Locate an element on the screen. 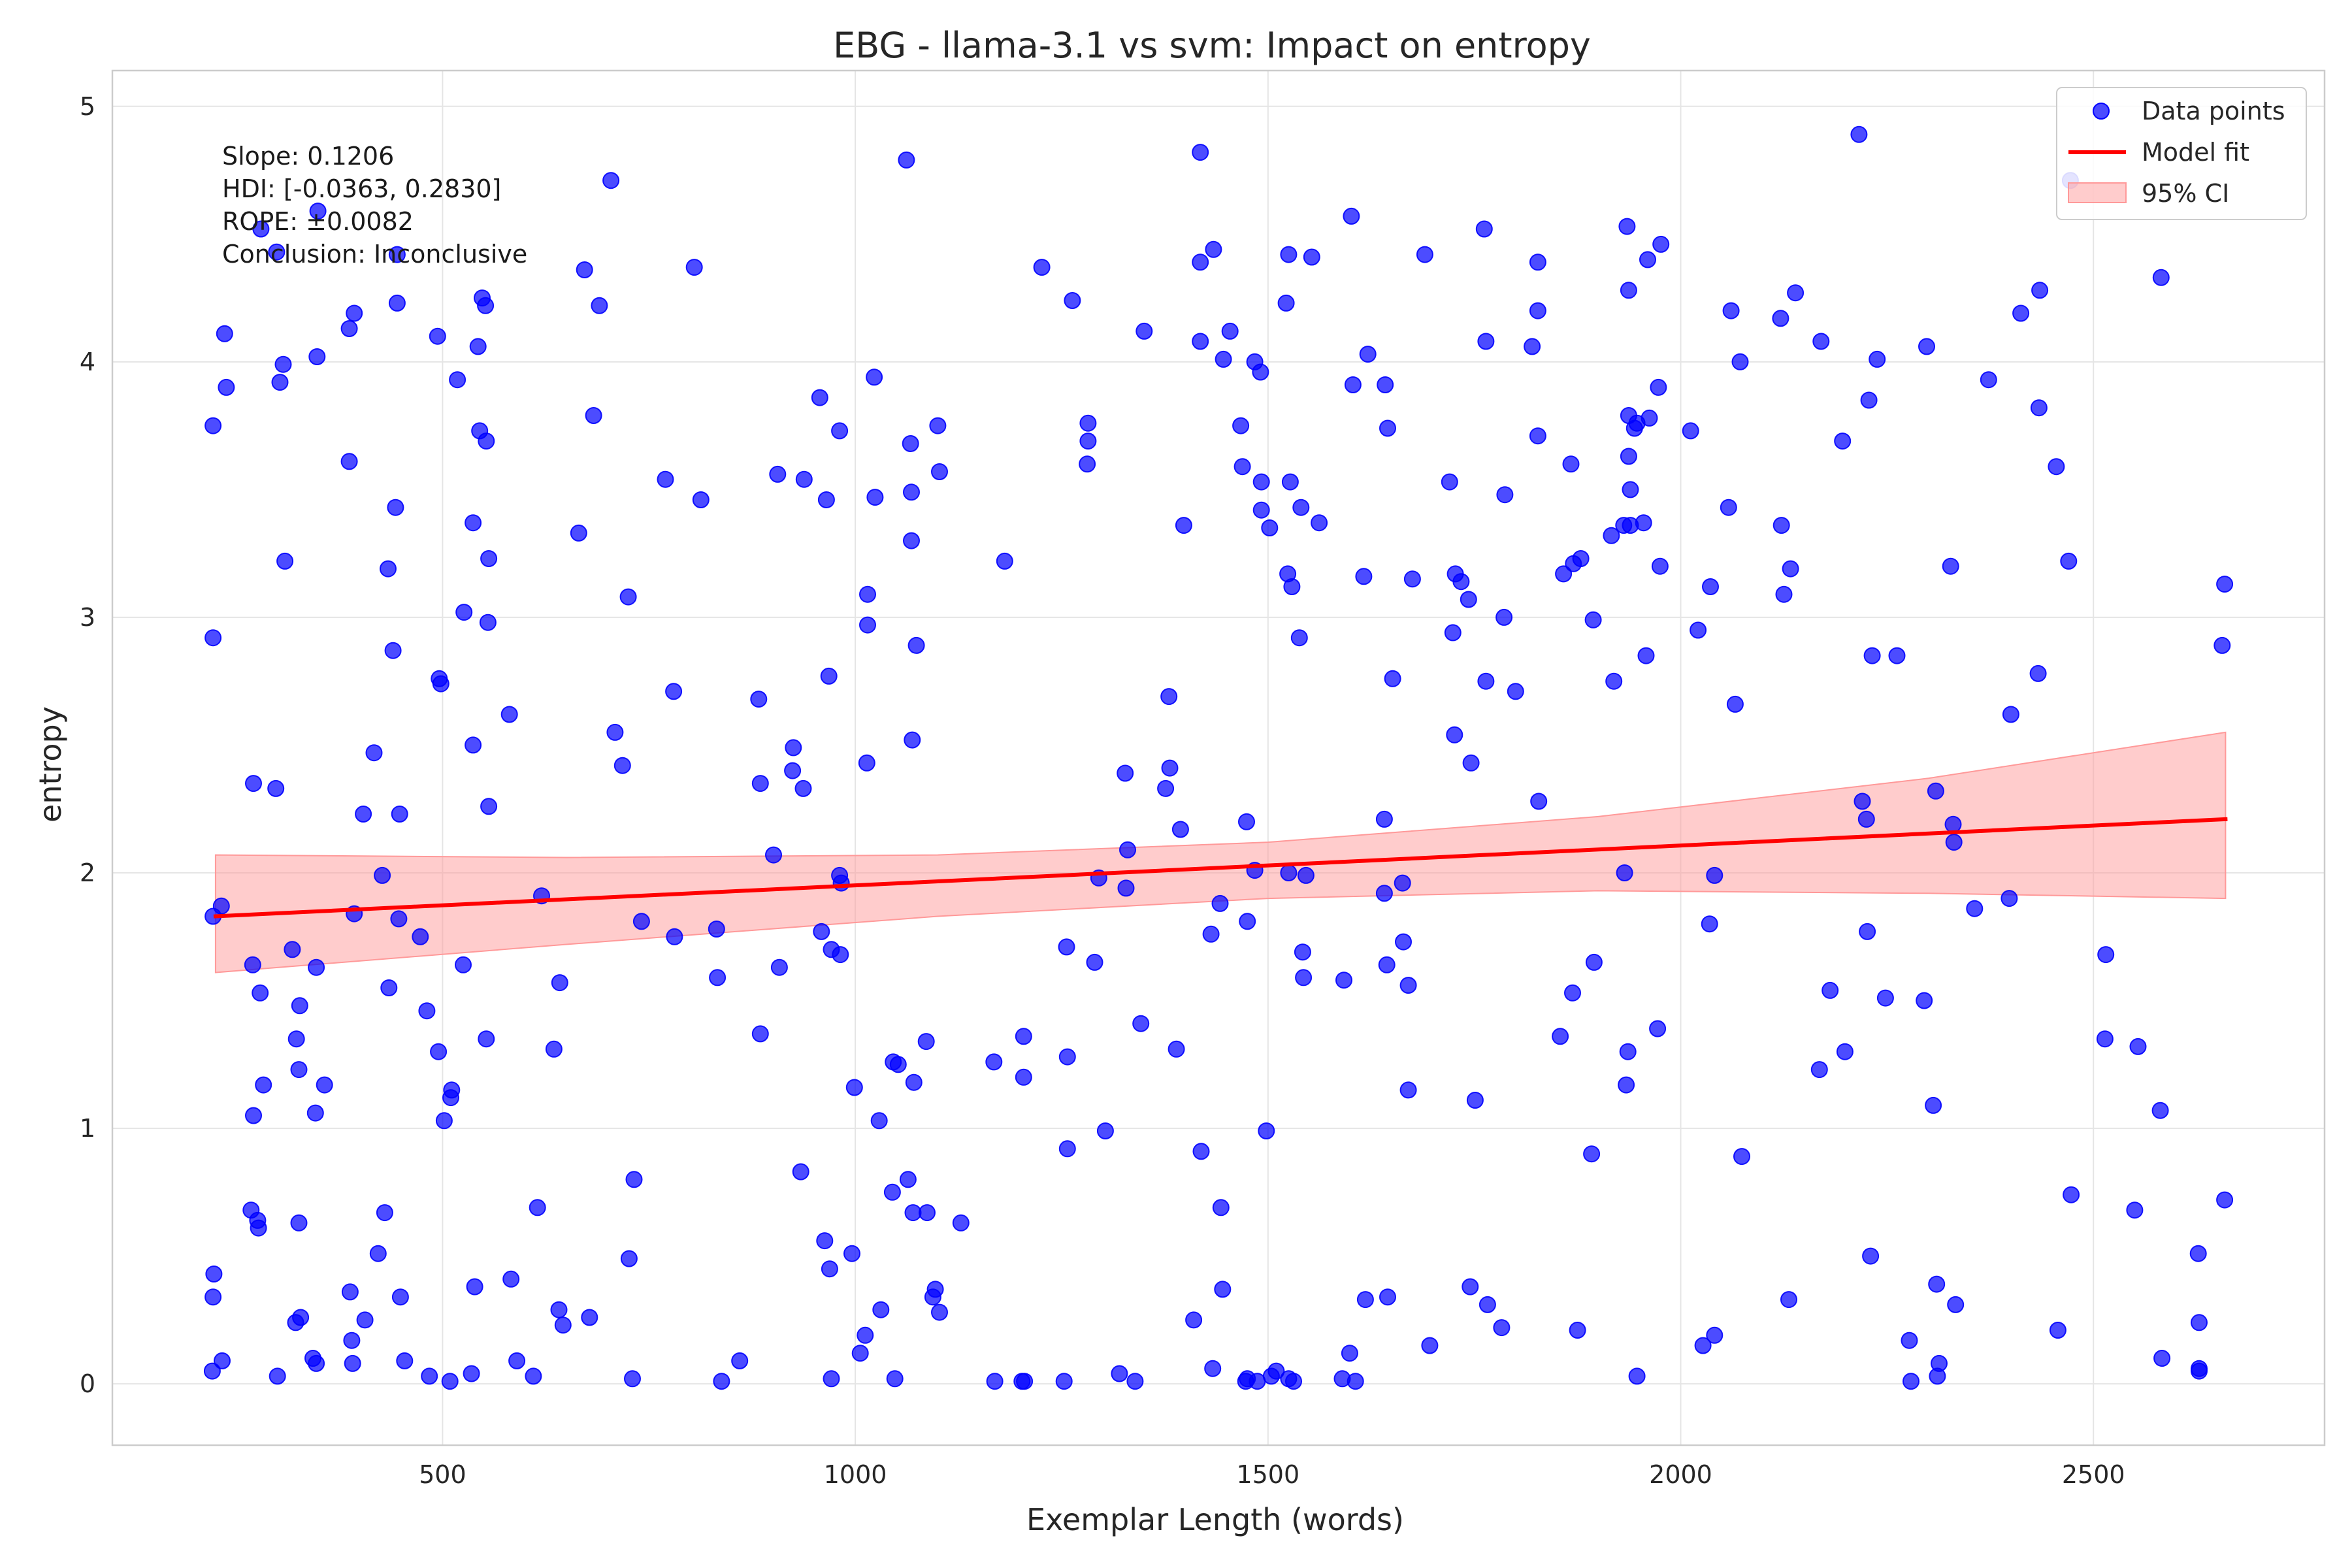 The height and width of the screenshot is (1568, 2352). annotation-conclusion: Conclusion: Inconclusive is located at coordinates (374, 254).